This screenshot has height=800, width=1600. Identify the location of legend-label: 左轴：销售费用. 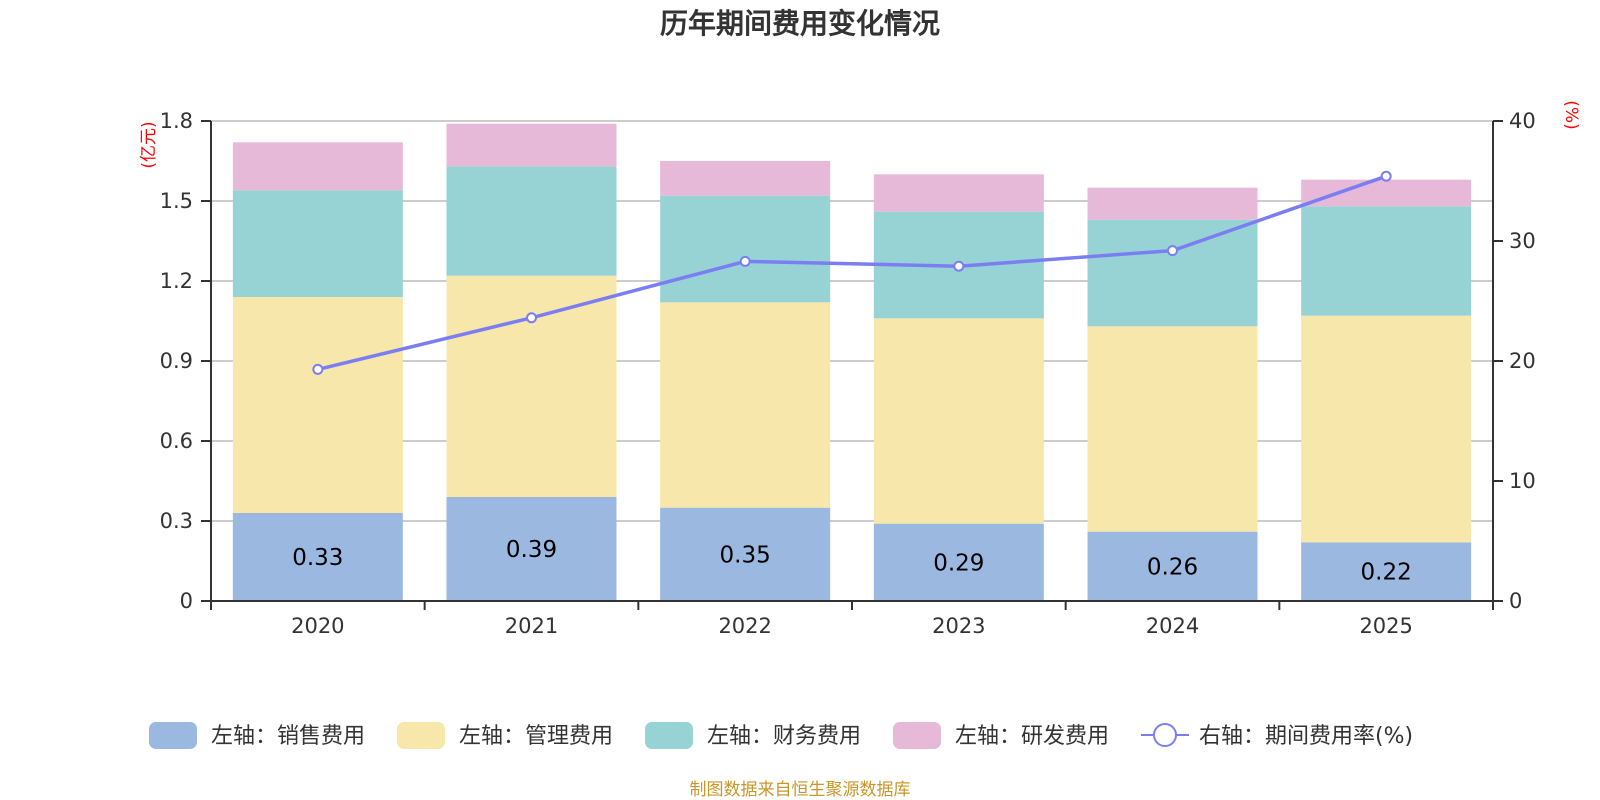
(288, 736).